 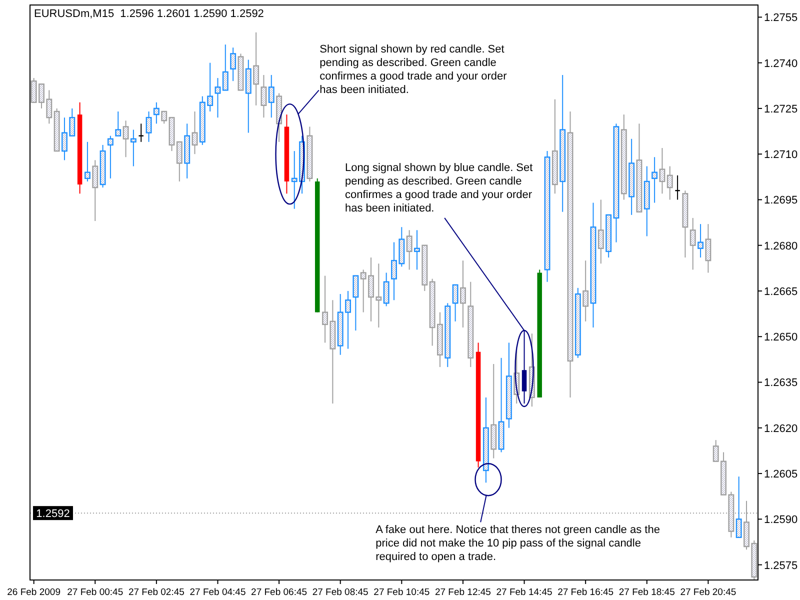 What do you see at coordinates (781, 474) in the screenshot?
I see `y-tick-label: 1.2605` at bounding box center [781, 474].